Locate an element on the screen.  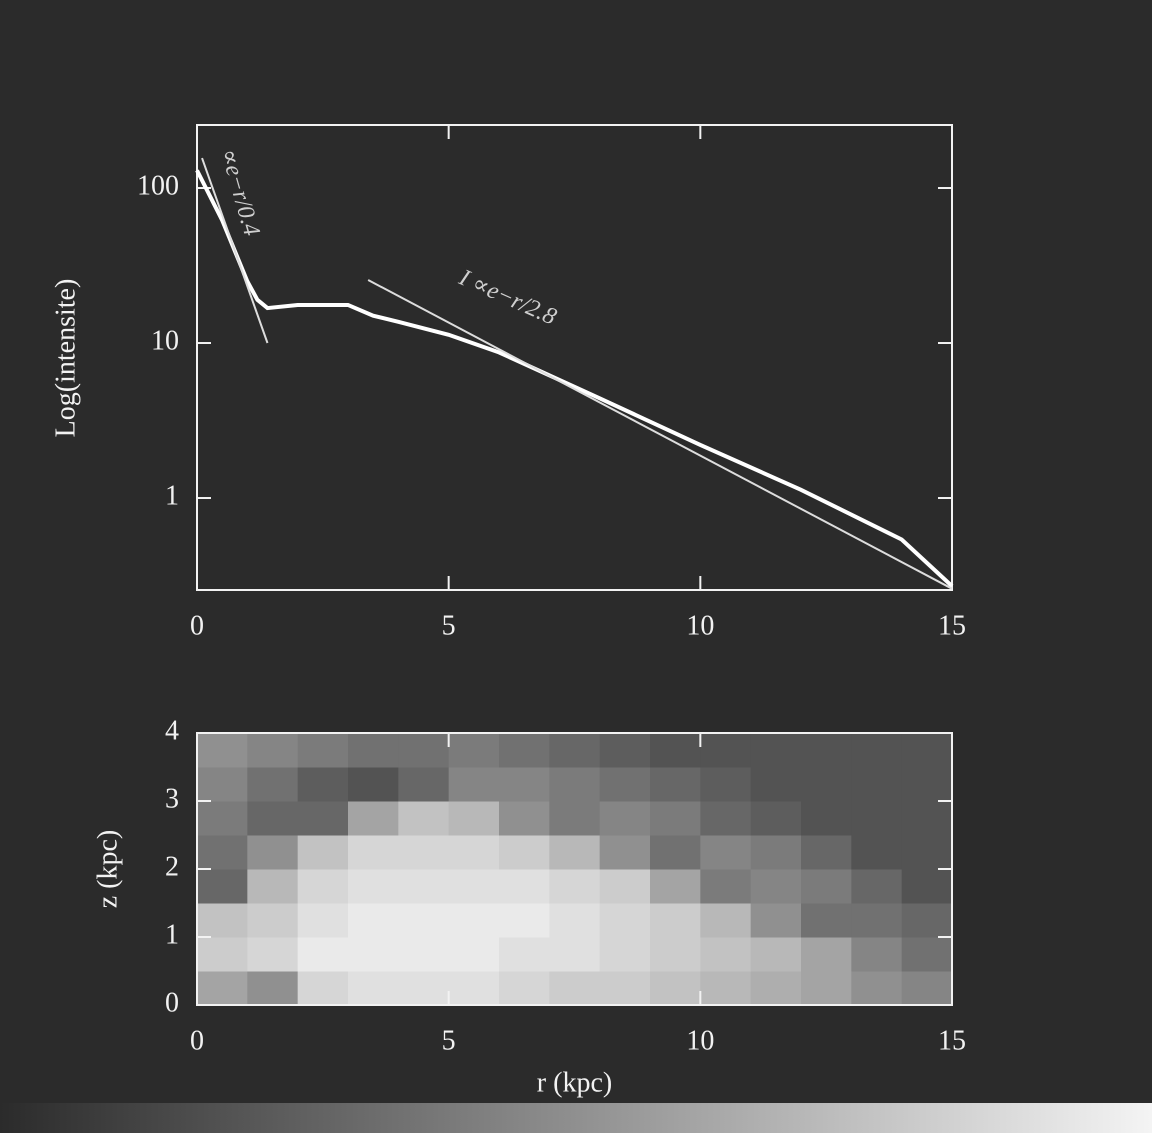
y-tick-label: 2 is located at coordinates (172, 866).